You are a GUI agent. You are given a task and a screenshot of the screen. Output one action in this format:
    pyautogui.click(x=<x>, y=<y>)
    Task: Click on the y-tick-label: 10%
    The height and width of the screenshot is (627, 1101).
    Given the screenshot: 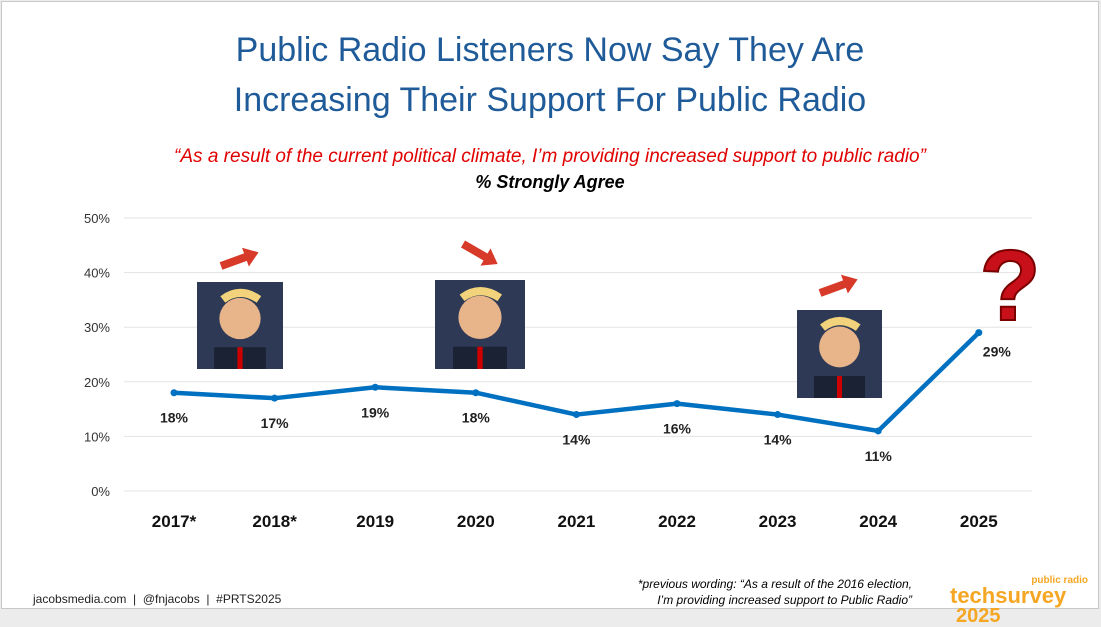 What is the action you would take?
    pyautogui.click(x=97, y=436)
    